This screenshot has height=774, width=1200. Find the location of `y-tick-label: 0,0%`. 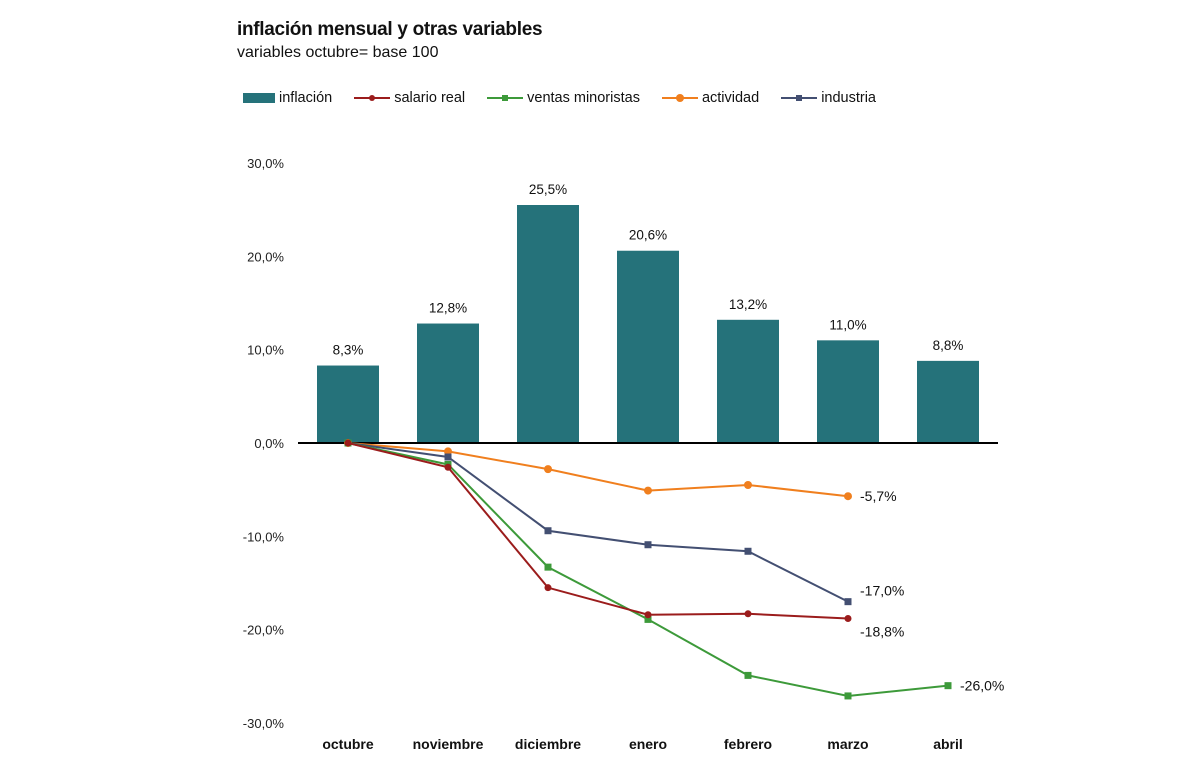

y-tick-label: 0,0% is located at coordinates (269, 443).